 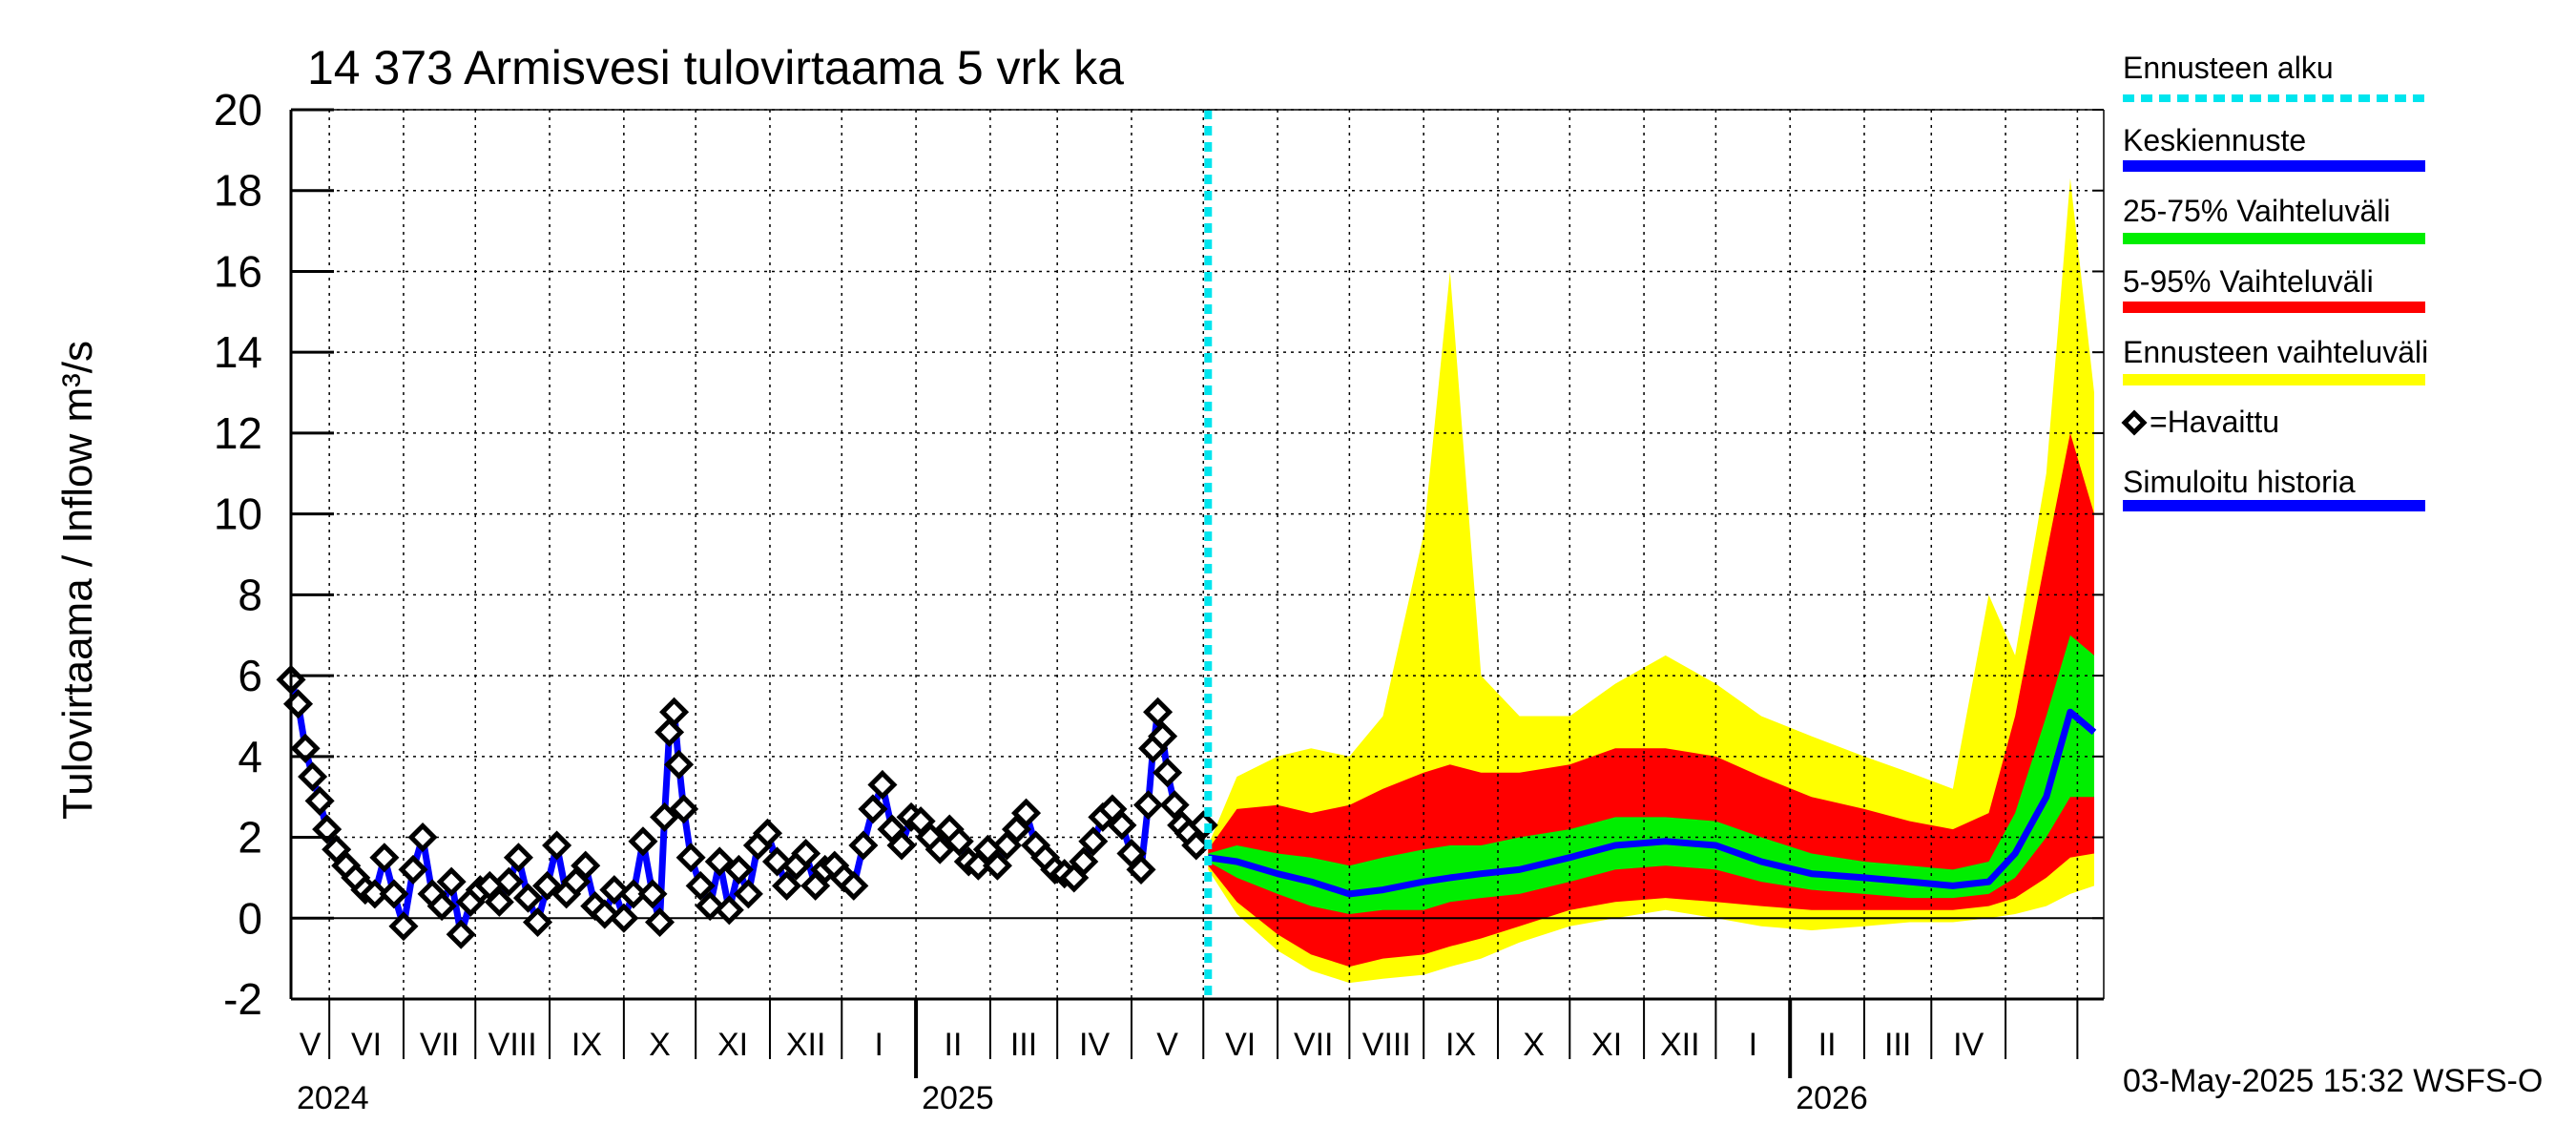 What do you see at coordinates (250, 918) in the screenshot?
I see `y-tick-label: 0` at bounding box center [250, 918].